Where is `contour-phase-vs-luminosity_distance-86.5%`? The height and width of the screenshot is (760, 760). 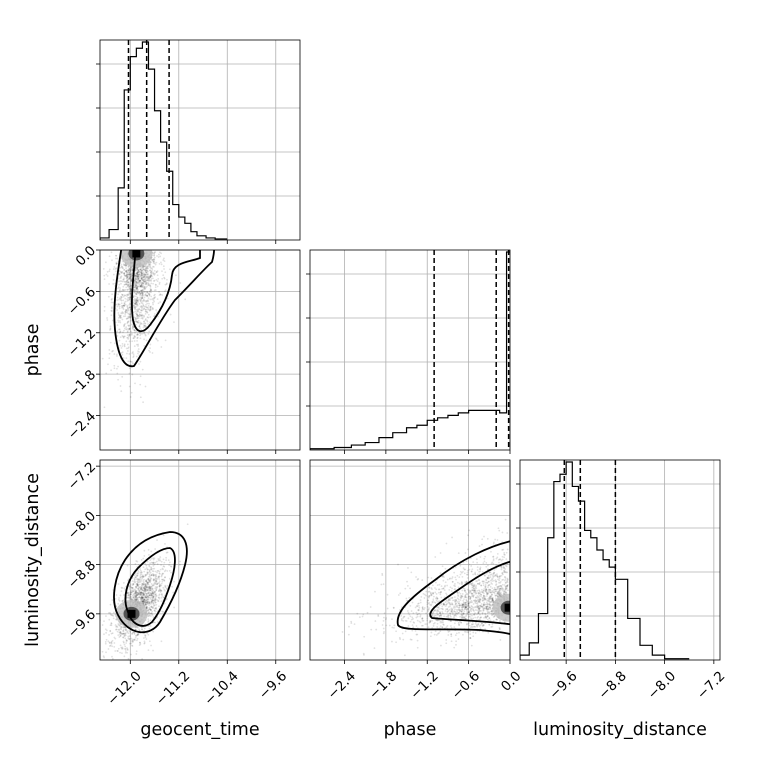
contour-phase-vs-luminosity_distance-86.5% is located at coordinates (469, 593).